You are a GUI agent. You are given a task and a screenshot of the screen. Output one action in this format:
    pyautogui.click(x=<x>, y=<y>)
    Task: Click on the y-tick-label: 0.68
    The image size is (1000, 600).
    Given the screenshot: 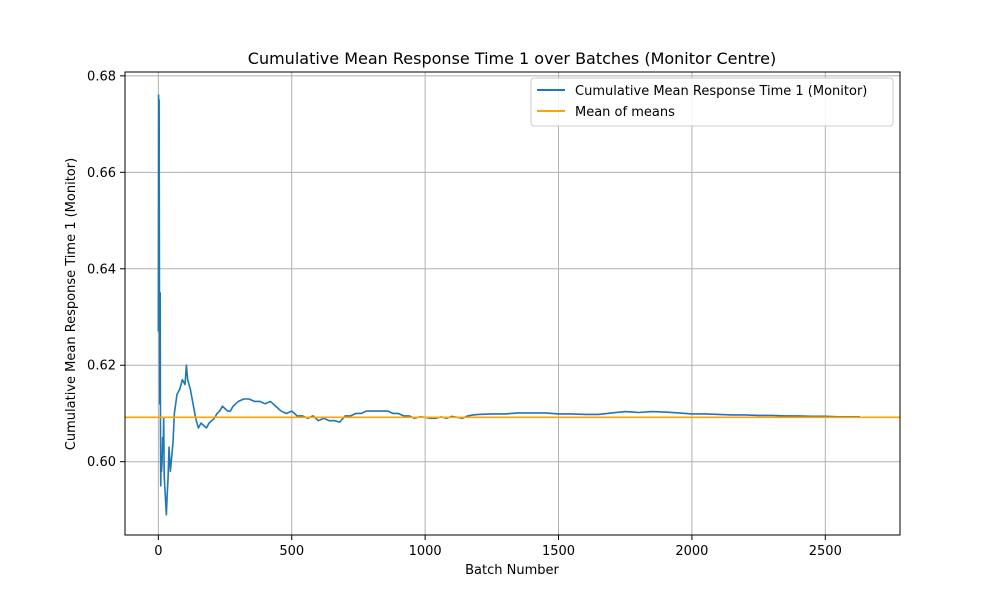 What is the action you would take?
    pyautogui.click(x=101, y=76)
    